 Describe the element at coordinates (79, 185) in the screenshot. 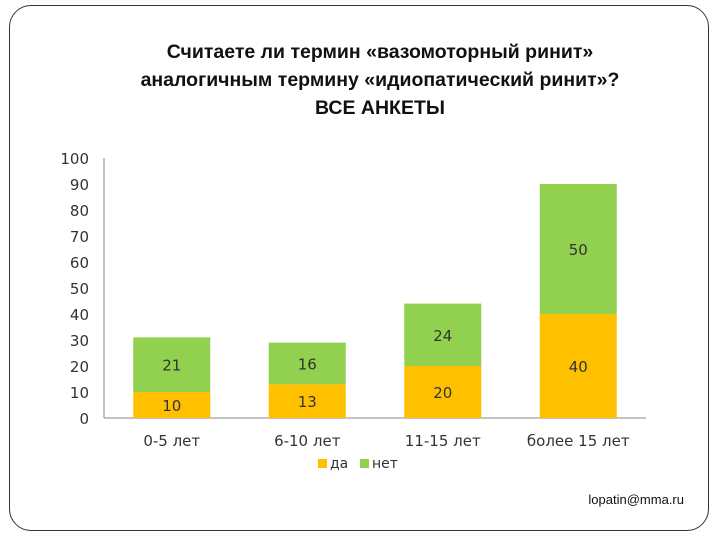

I see `y-tick-label: 90` at that location.